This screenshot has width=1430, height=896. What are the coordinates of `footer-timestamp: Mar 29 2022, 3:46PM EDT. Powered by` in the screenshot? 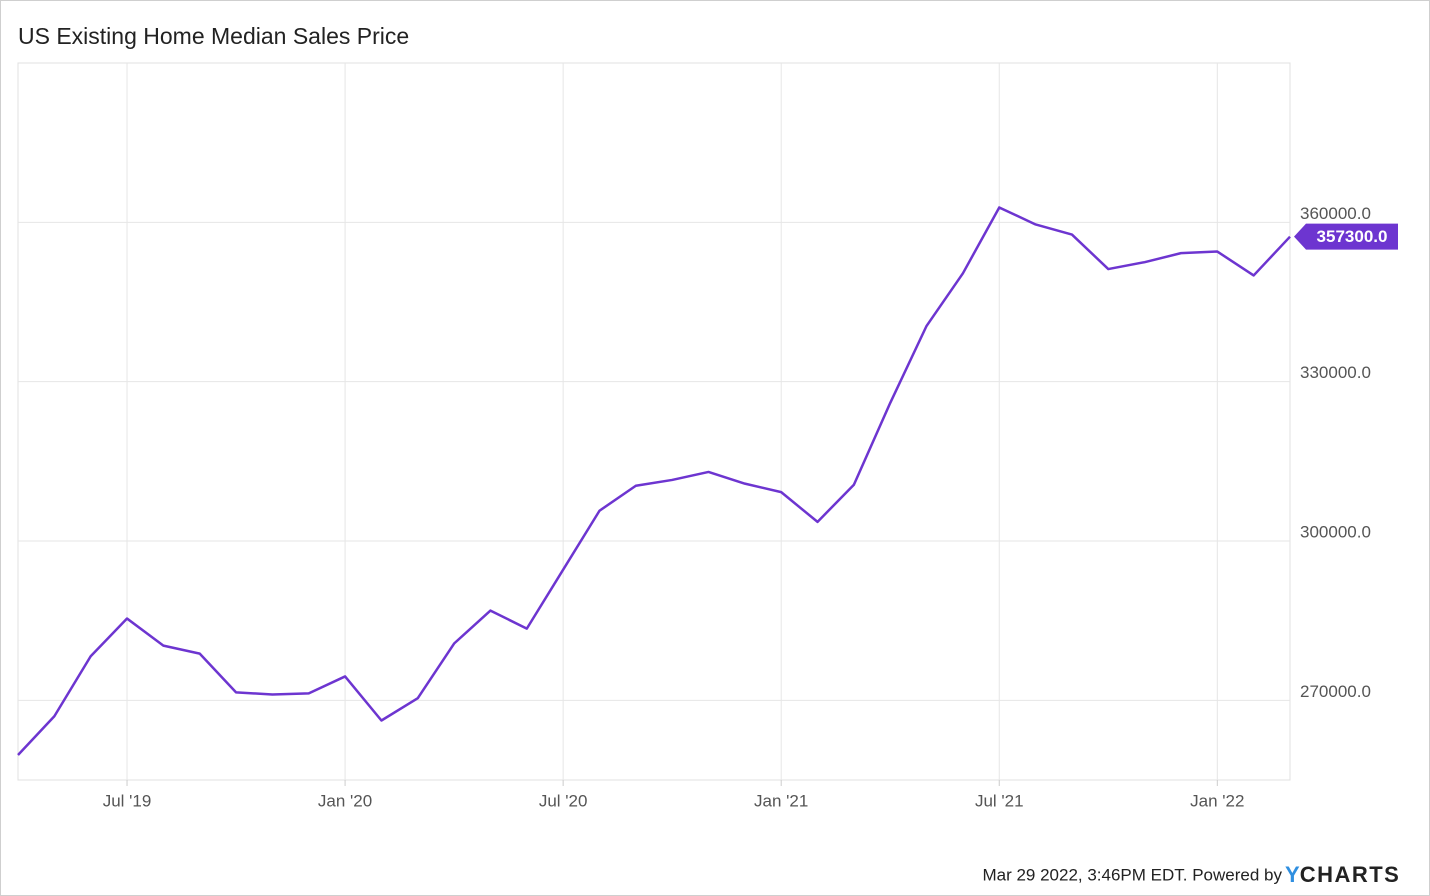 It's located at (1132, 874).